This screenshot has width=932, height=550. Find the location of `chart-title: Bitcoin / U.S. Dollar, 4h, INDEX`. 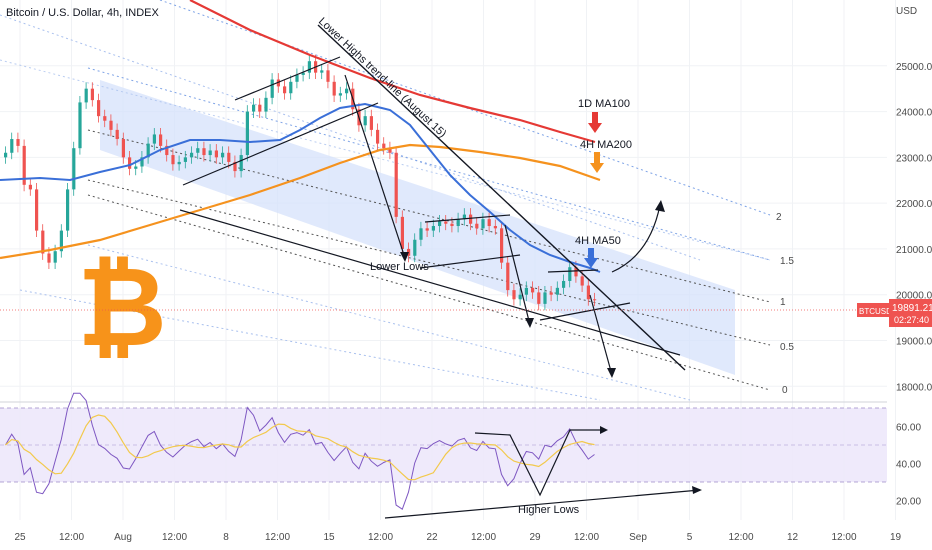

chart-title: Bitcoin / U.S. Dollar, 4h, INDEX is located at coordinates (82, 13).